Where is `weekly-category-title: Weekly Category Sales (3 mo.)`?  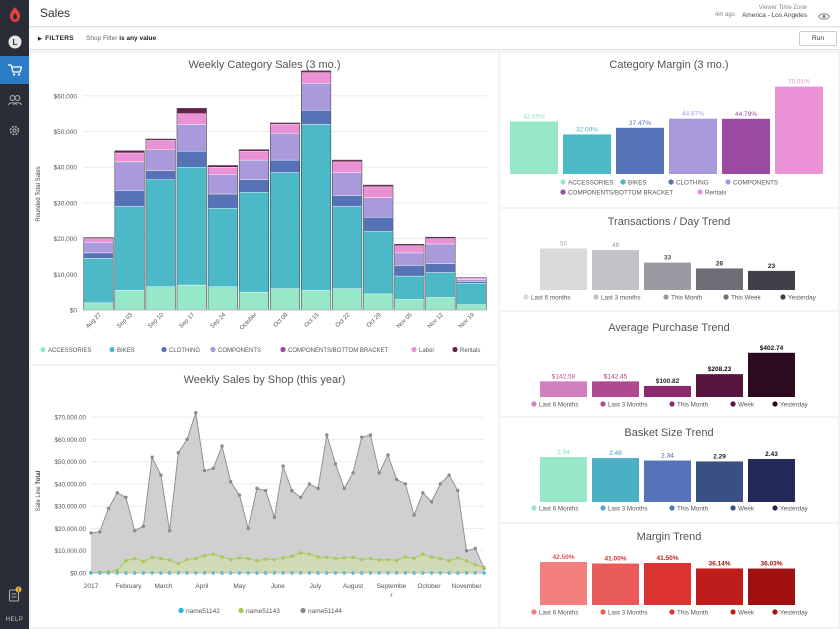
weekly-category-title: Weekly Category Sales (3 mo.) is located at coordinates (264, 65).